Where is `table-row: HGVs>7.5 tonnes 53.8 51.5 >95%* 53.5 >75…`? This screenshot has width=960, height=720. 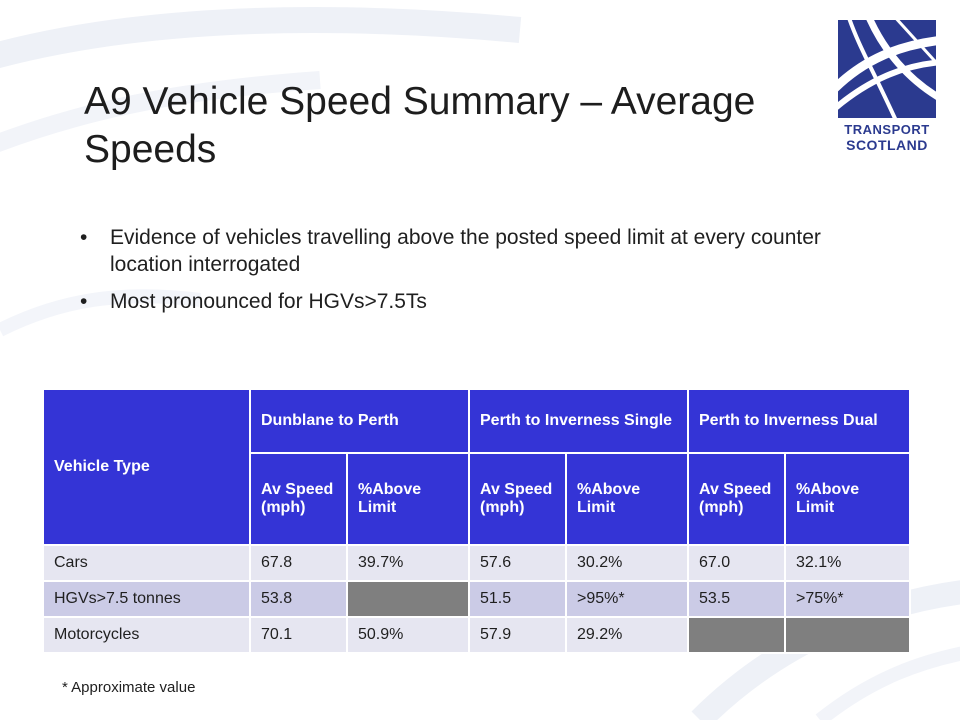
table-row: HGVs>7.5 tonnes 53.8 51.5 >95%* 53.5 >75… is located at coordinates (476, 599).